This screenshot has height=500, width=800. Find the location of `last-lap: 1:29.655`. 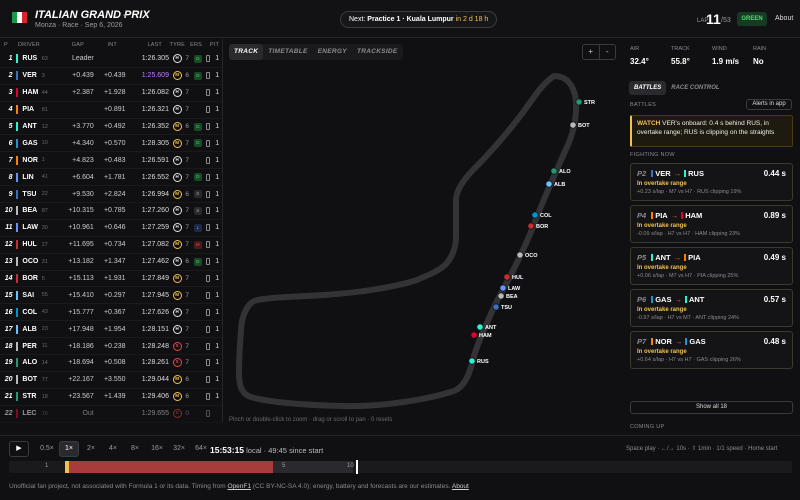

last-lap: 1:29.655 is located at coordinates (155, 414).